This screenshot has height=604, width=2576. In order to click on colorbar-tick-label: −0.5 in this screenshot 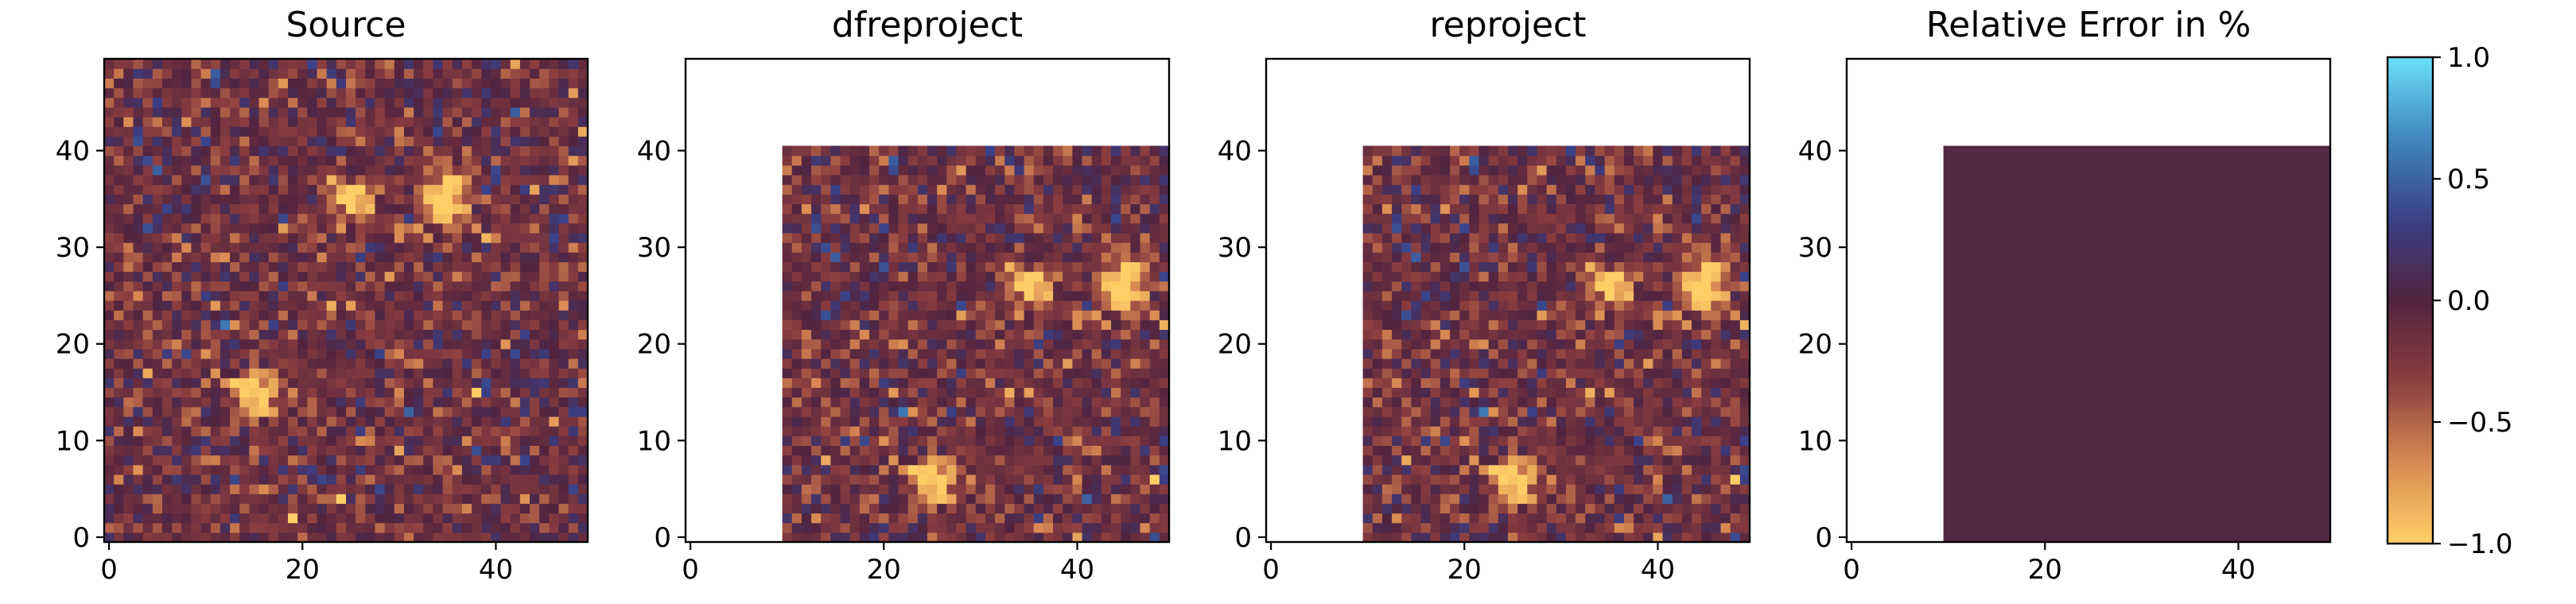, I will do `click(2480, 423)`.